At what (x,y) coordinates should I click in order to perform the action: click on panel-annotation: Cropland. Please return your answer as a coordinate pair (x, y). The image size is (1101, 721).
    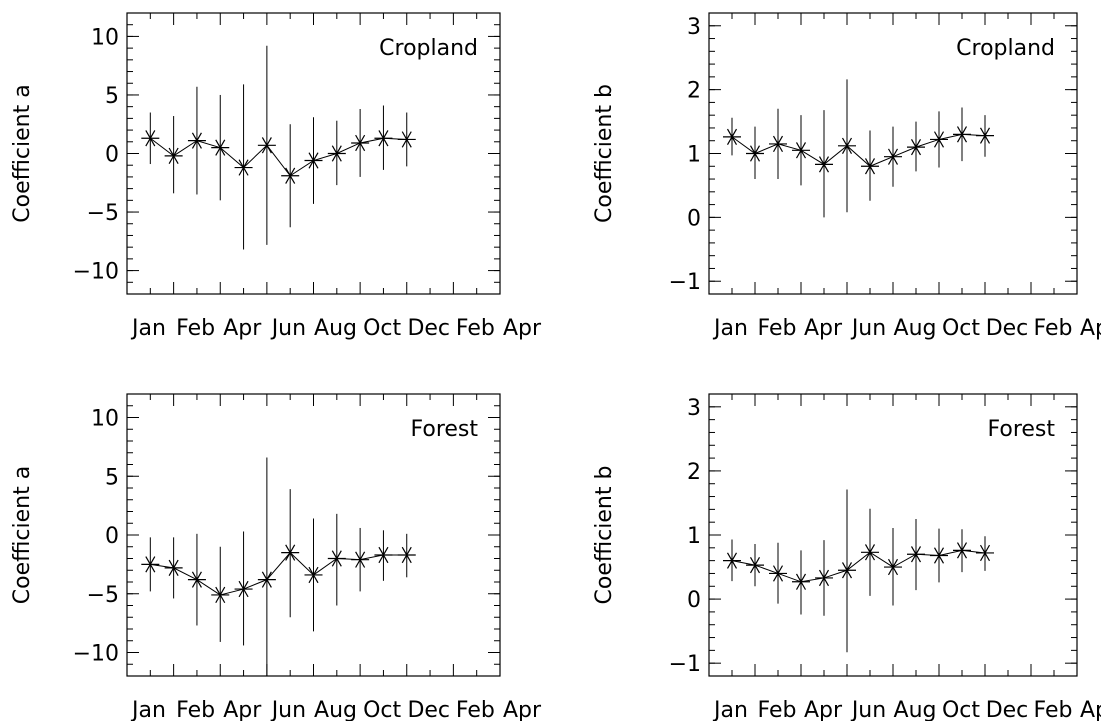
    Looking at the image, I should click on (1005, 48).